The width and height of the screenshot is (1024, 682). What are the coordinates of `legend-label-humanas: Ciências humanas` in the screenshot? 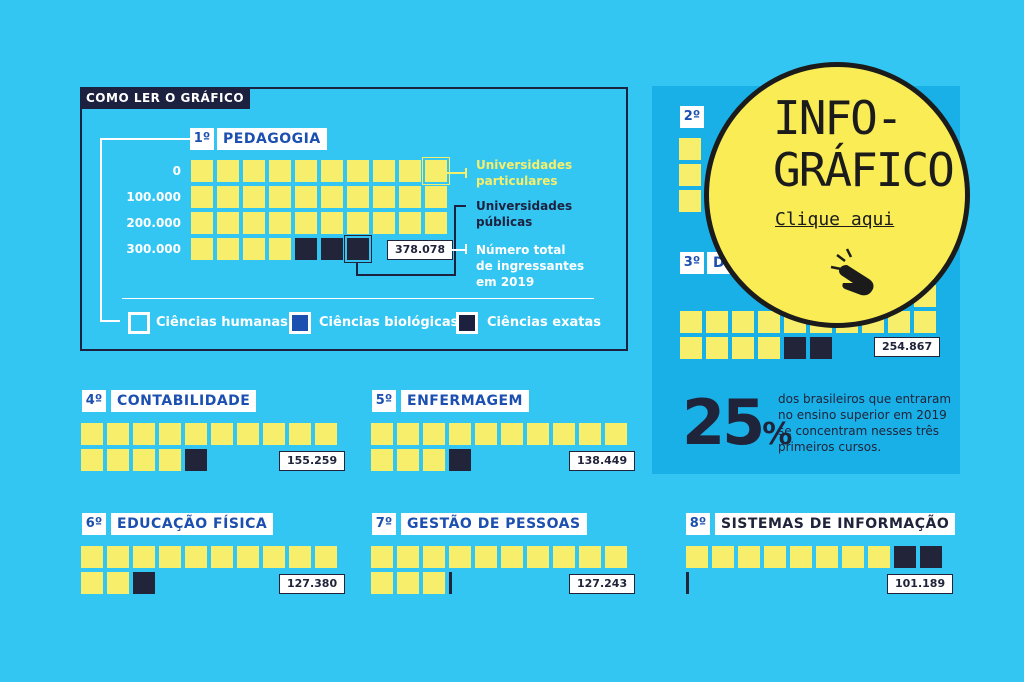 It's located at (222, 322).